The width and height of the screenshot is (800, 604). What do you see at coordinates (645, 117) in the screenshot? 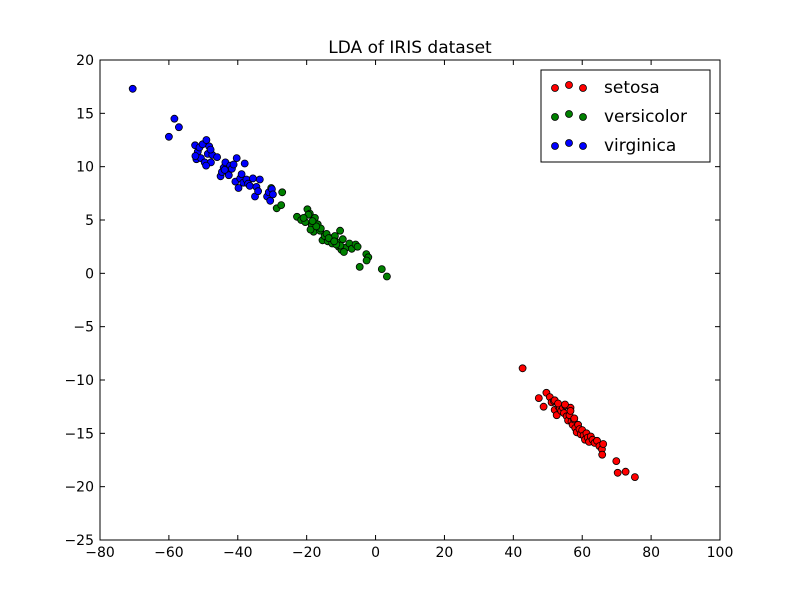
I see `legend-label: versicolor` at bounding box center [645, 117].